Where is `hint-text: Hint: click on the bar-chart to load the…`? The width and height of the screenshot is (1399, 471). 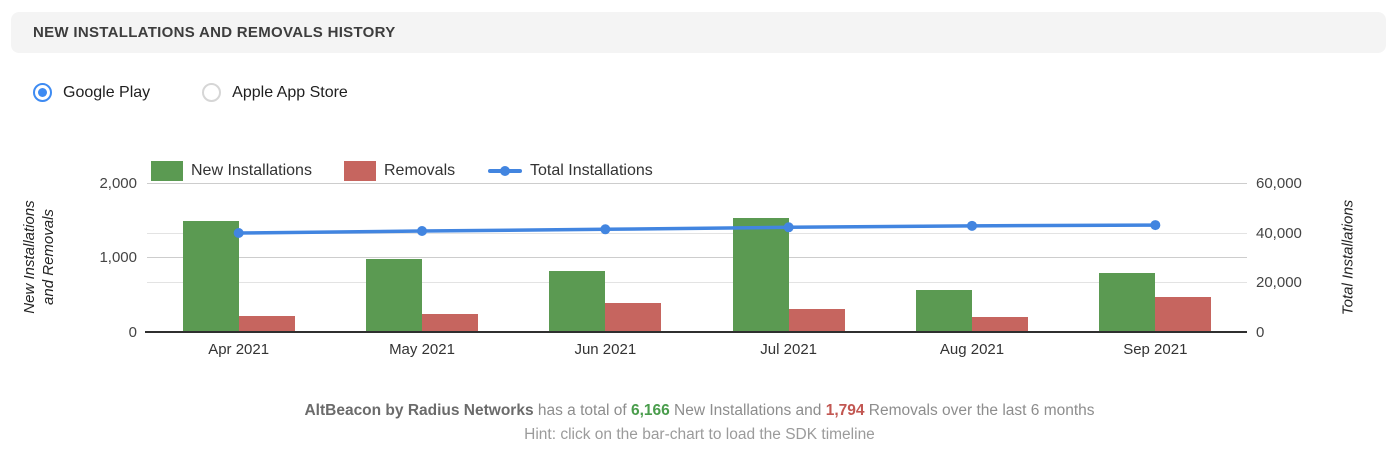 hint-text: Hint: click on the bar-chart to load the… is located at coordinates (699, 434).